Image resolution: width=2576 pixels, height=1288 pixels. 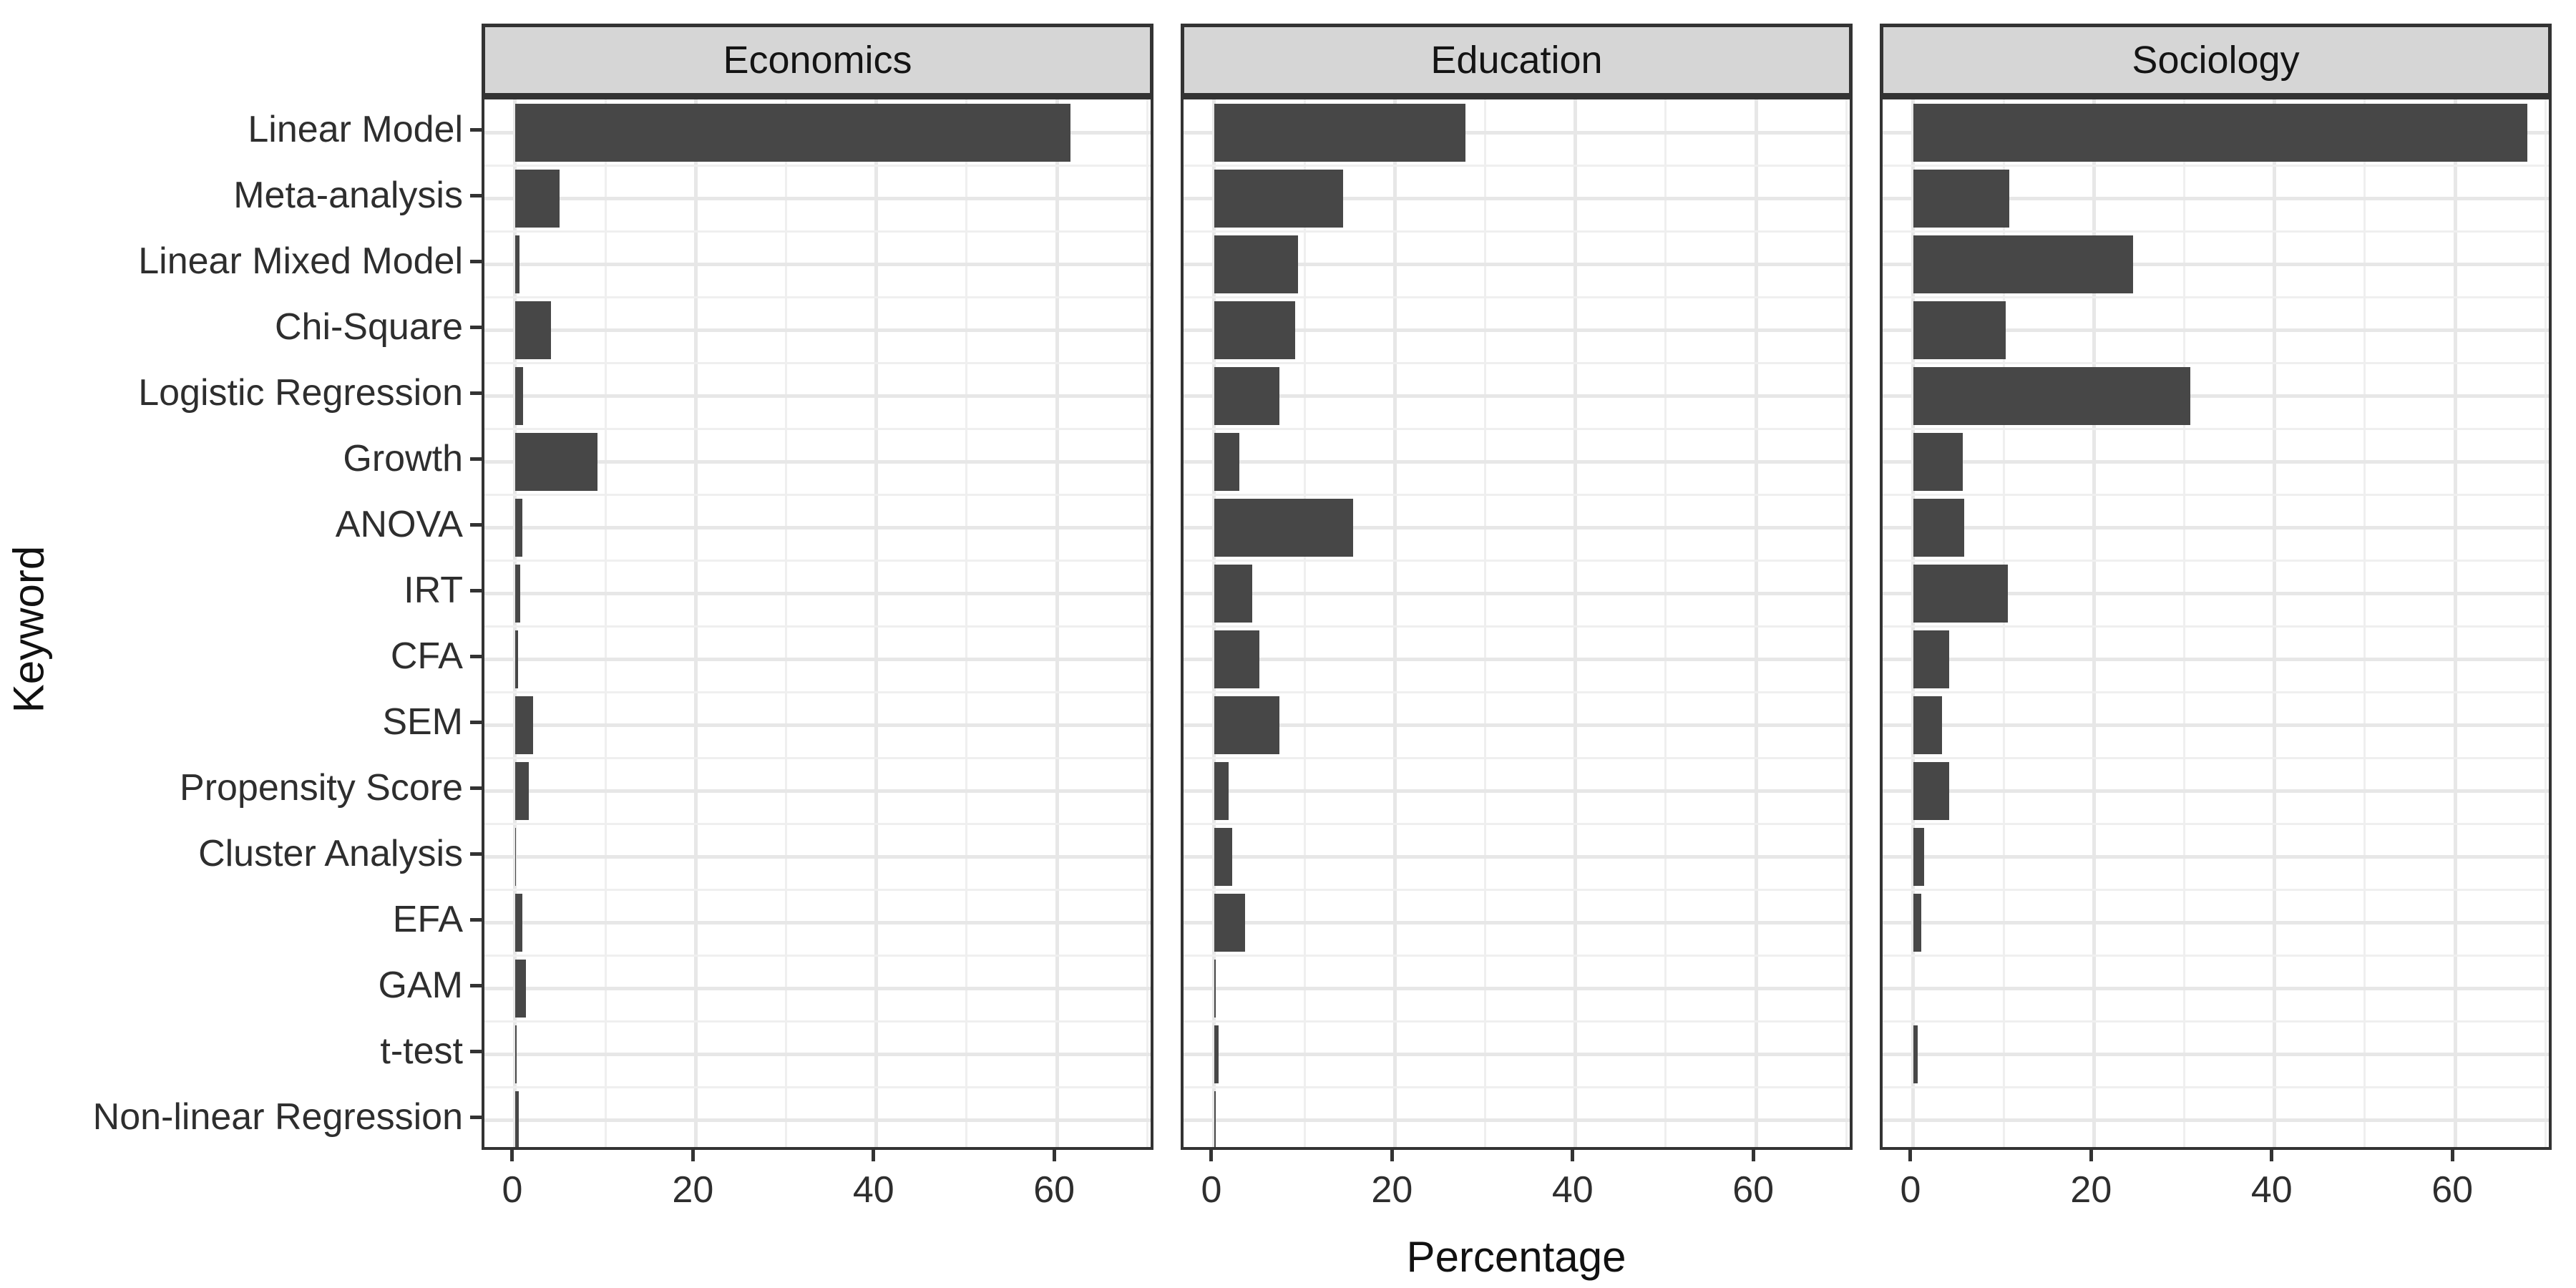 What do you see at coordinates (517, 264) in the screenshot?
I see `bar-linear-mixed-model` at bounding box center [517, 264].